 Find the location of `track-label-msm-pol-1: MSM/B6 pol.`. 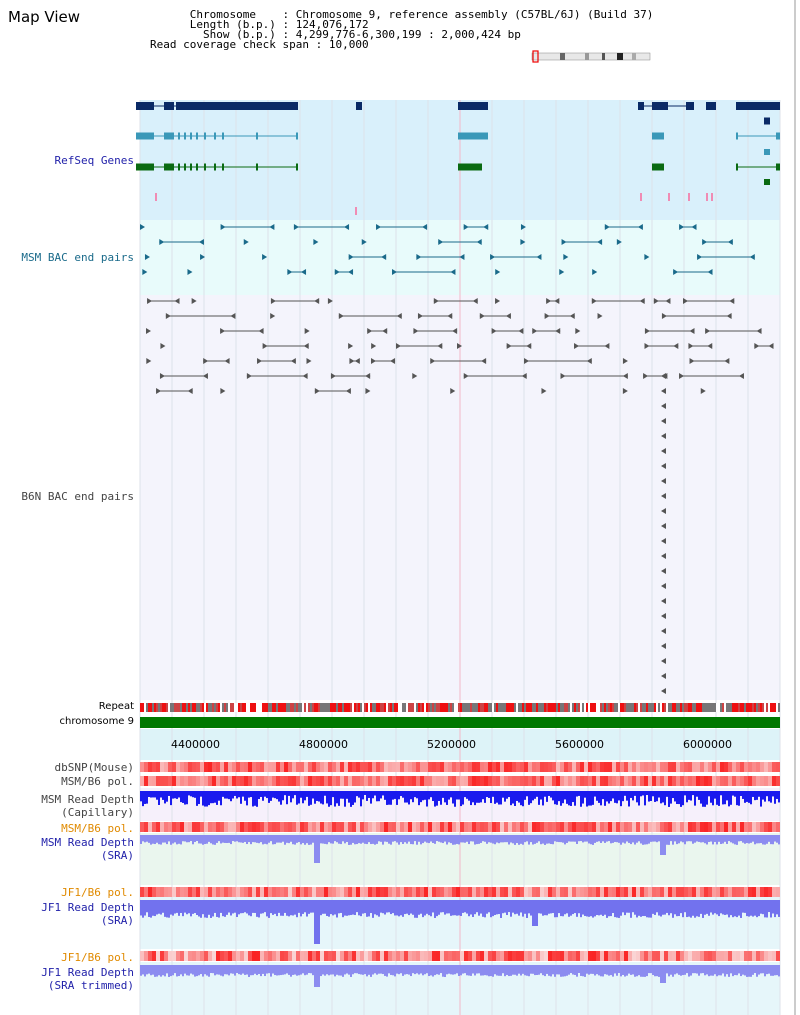

track-label-msm-pol-1: MSM/B6 pol. is located at coordinates (97, 781).